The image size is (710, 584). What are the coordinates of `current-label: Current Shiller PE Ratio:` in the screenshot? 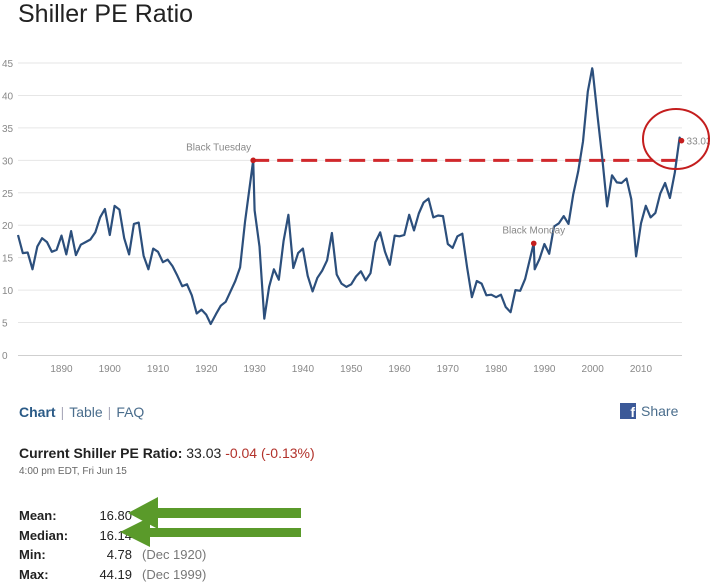 It's located at (100, 453).